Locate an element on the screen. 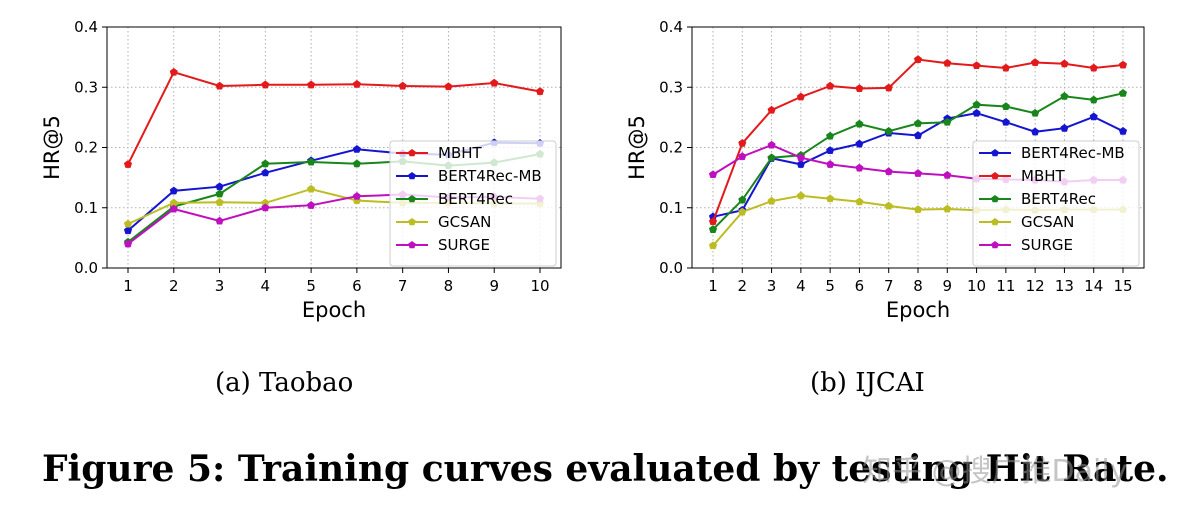 The image size is (1186, 514). legend: BERT4Rec-MB MBHT BERT4Rec GCSAN SURGE is located at coordinates (1056, 203).